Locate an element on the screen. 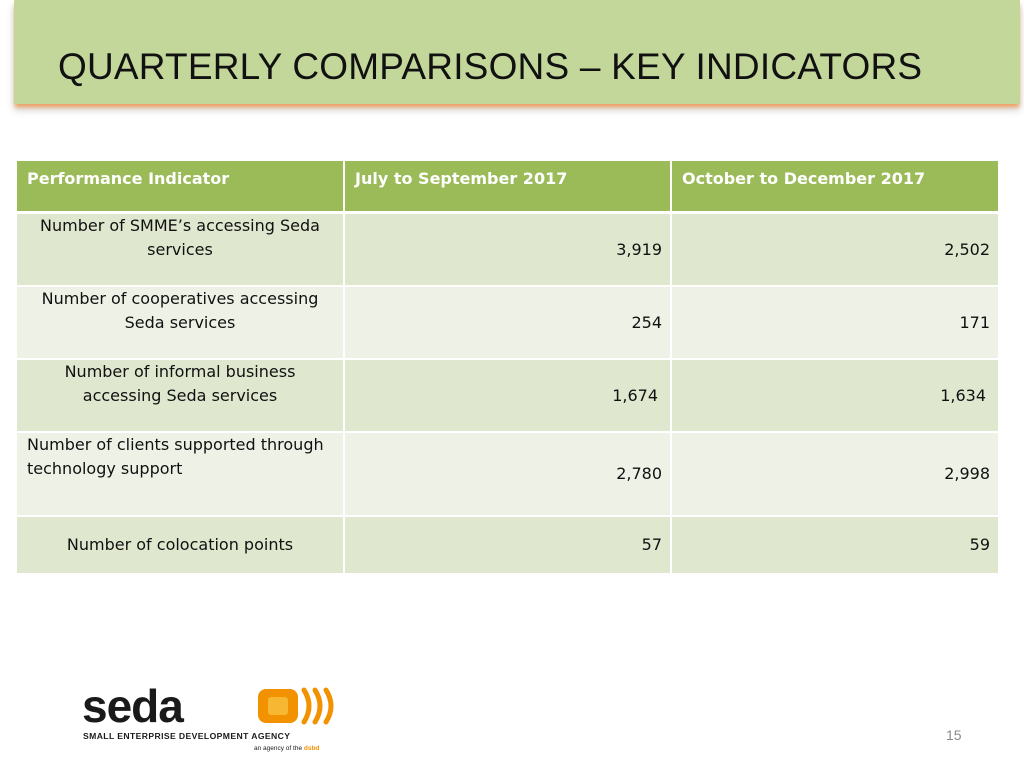 Image resolution: width=1024 pixels, height=768 pixels. title-banner: QUARTERLY COMPARISONS – KEY INDICATORS is located at coordinates (517, 52).